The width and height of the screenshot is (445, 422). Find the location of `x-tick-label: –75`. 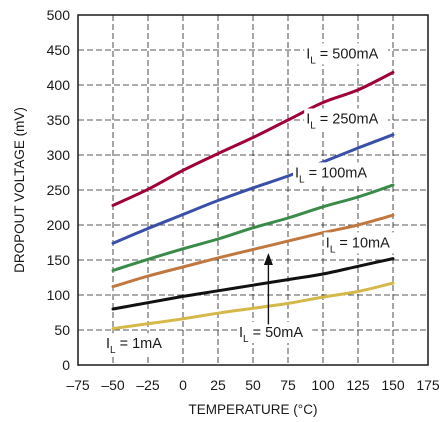

x-tick-label: –75 is located at coordinates (78, 385).